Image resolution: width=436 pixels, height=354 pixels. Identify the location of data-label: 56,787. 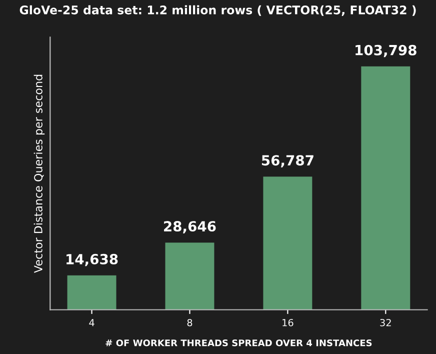
(288, 161).